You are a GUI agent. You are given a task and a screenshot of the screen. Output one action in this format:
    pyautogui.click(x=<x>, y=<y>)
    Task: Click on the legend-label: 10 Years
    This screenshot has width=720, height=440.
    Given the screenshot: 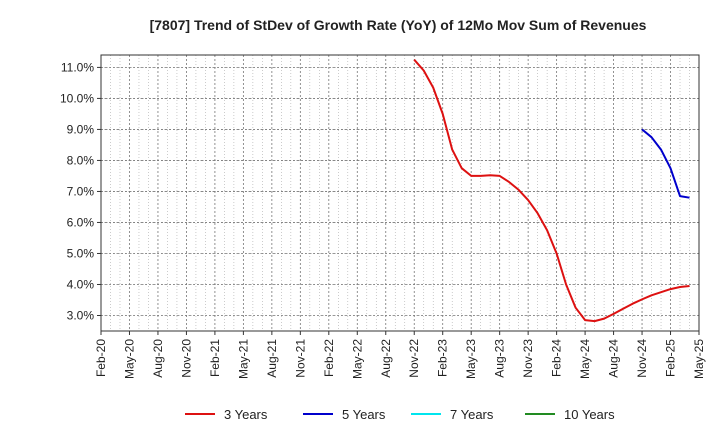 What is the action you would take?
    pyautogui.click(x=589, y=414)
    